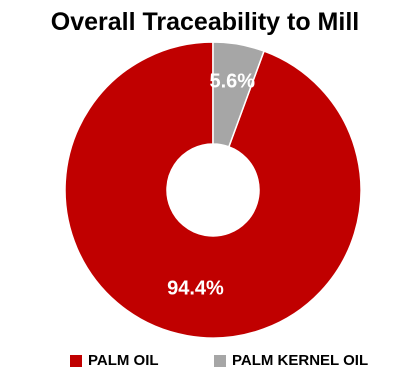 The image size is (410, 378). I want to click on legend-item-palm-kernel-oil: PALM KERNEL OIL, so click(291, 360).